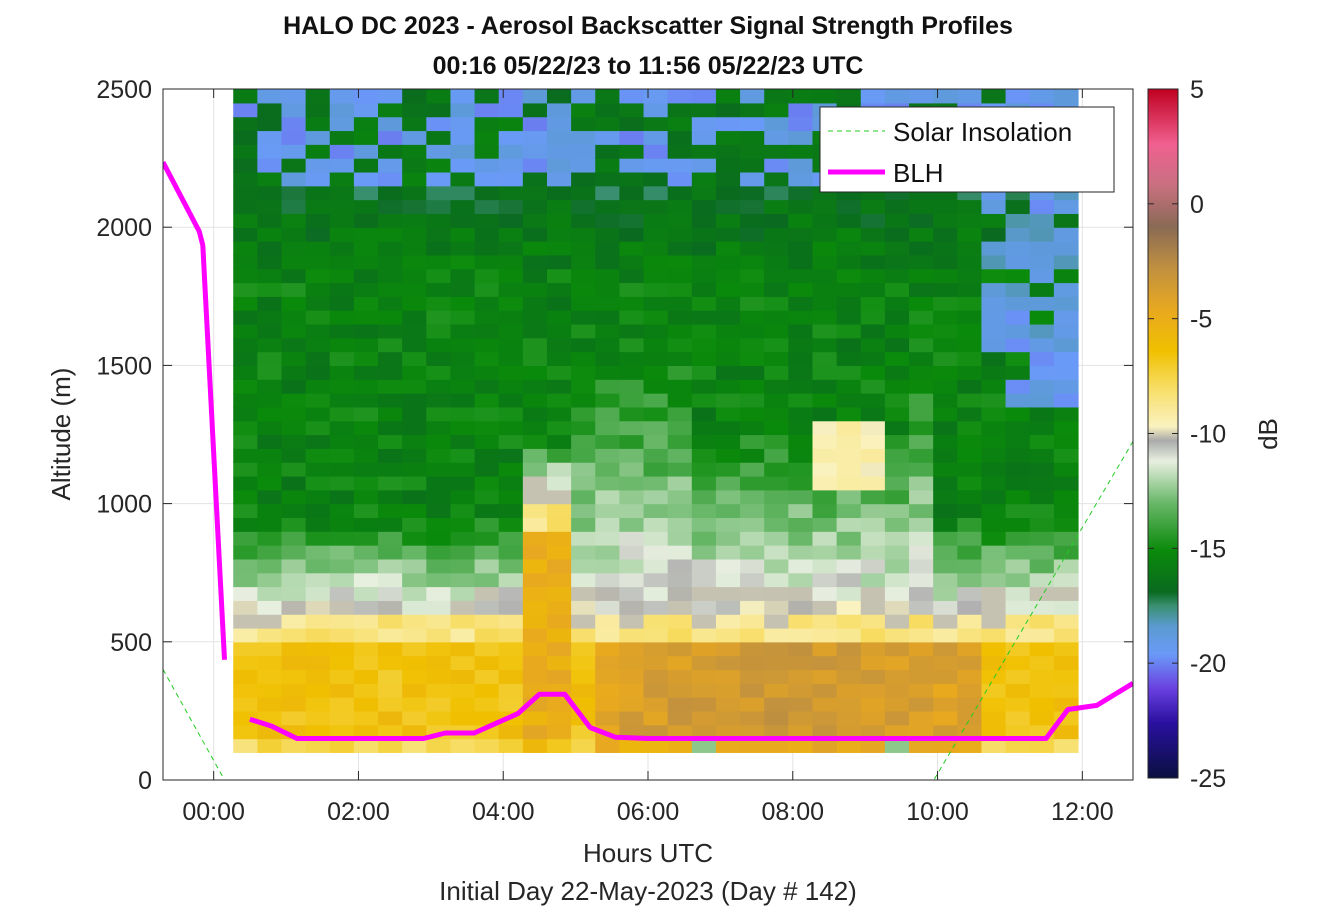 This screenshot has height=911, width=1343. What do you see at coordinates (213, 812) in the screenshot?
I see `x-tick-label: 00:00` at bounding box center [213, 812].